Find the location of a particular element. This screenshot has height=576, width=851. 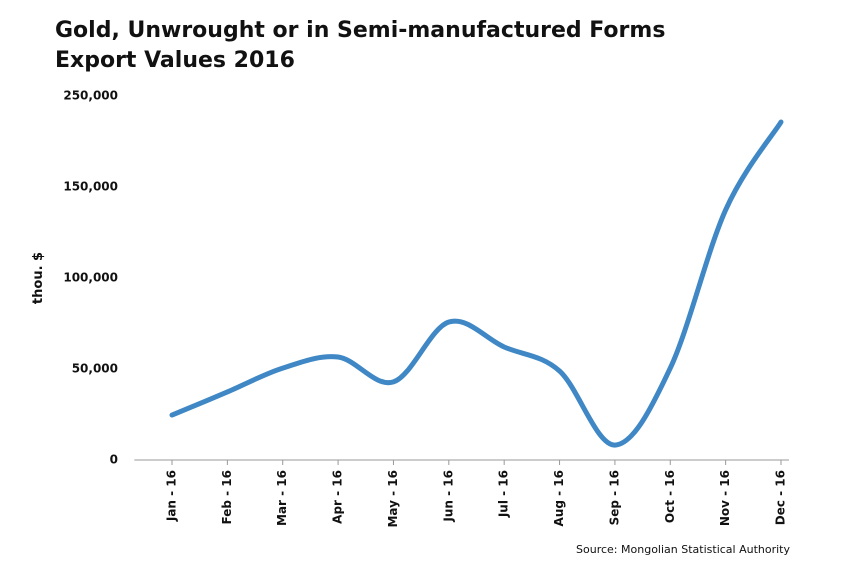

y-axis-label: thou. $ is located at coordinates (38, 278).